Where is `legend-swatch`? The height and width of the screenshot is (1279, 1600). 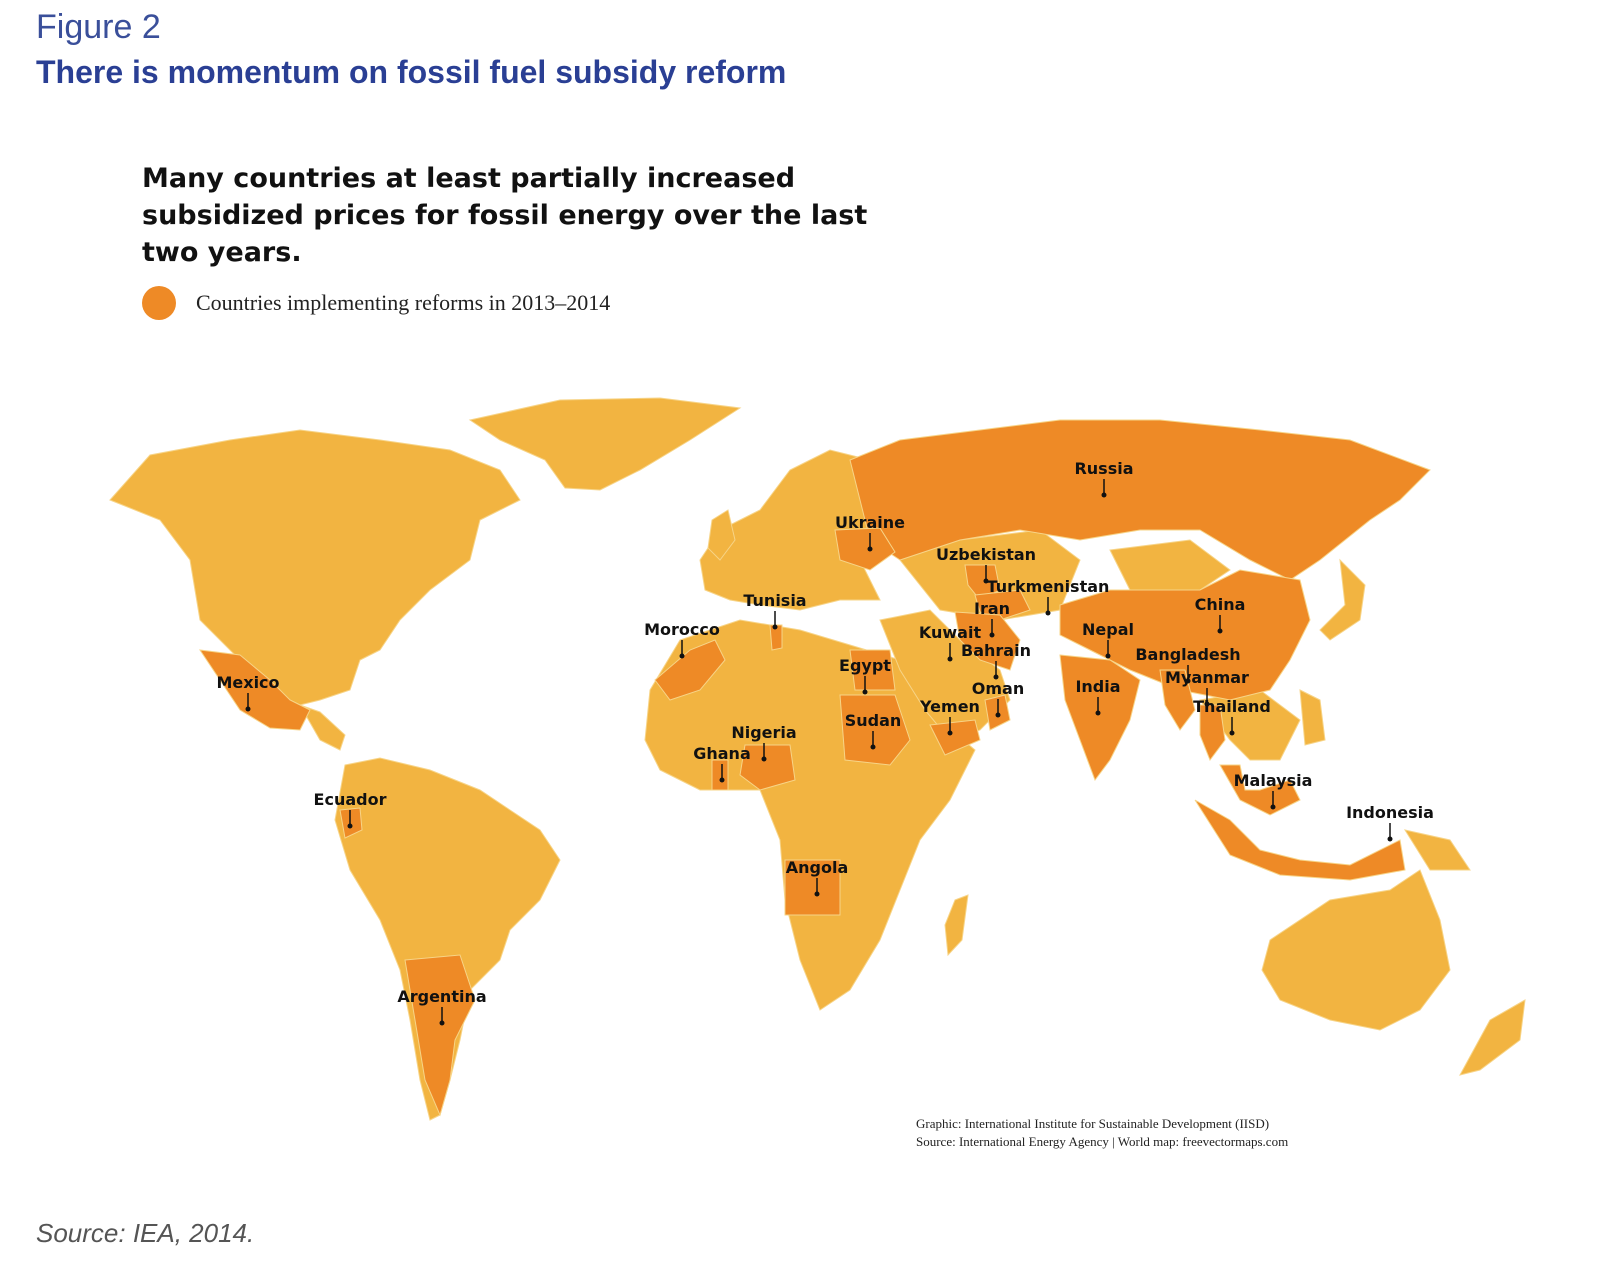
legend-swatch is located at coordinates (159, 303).